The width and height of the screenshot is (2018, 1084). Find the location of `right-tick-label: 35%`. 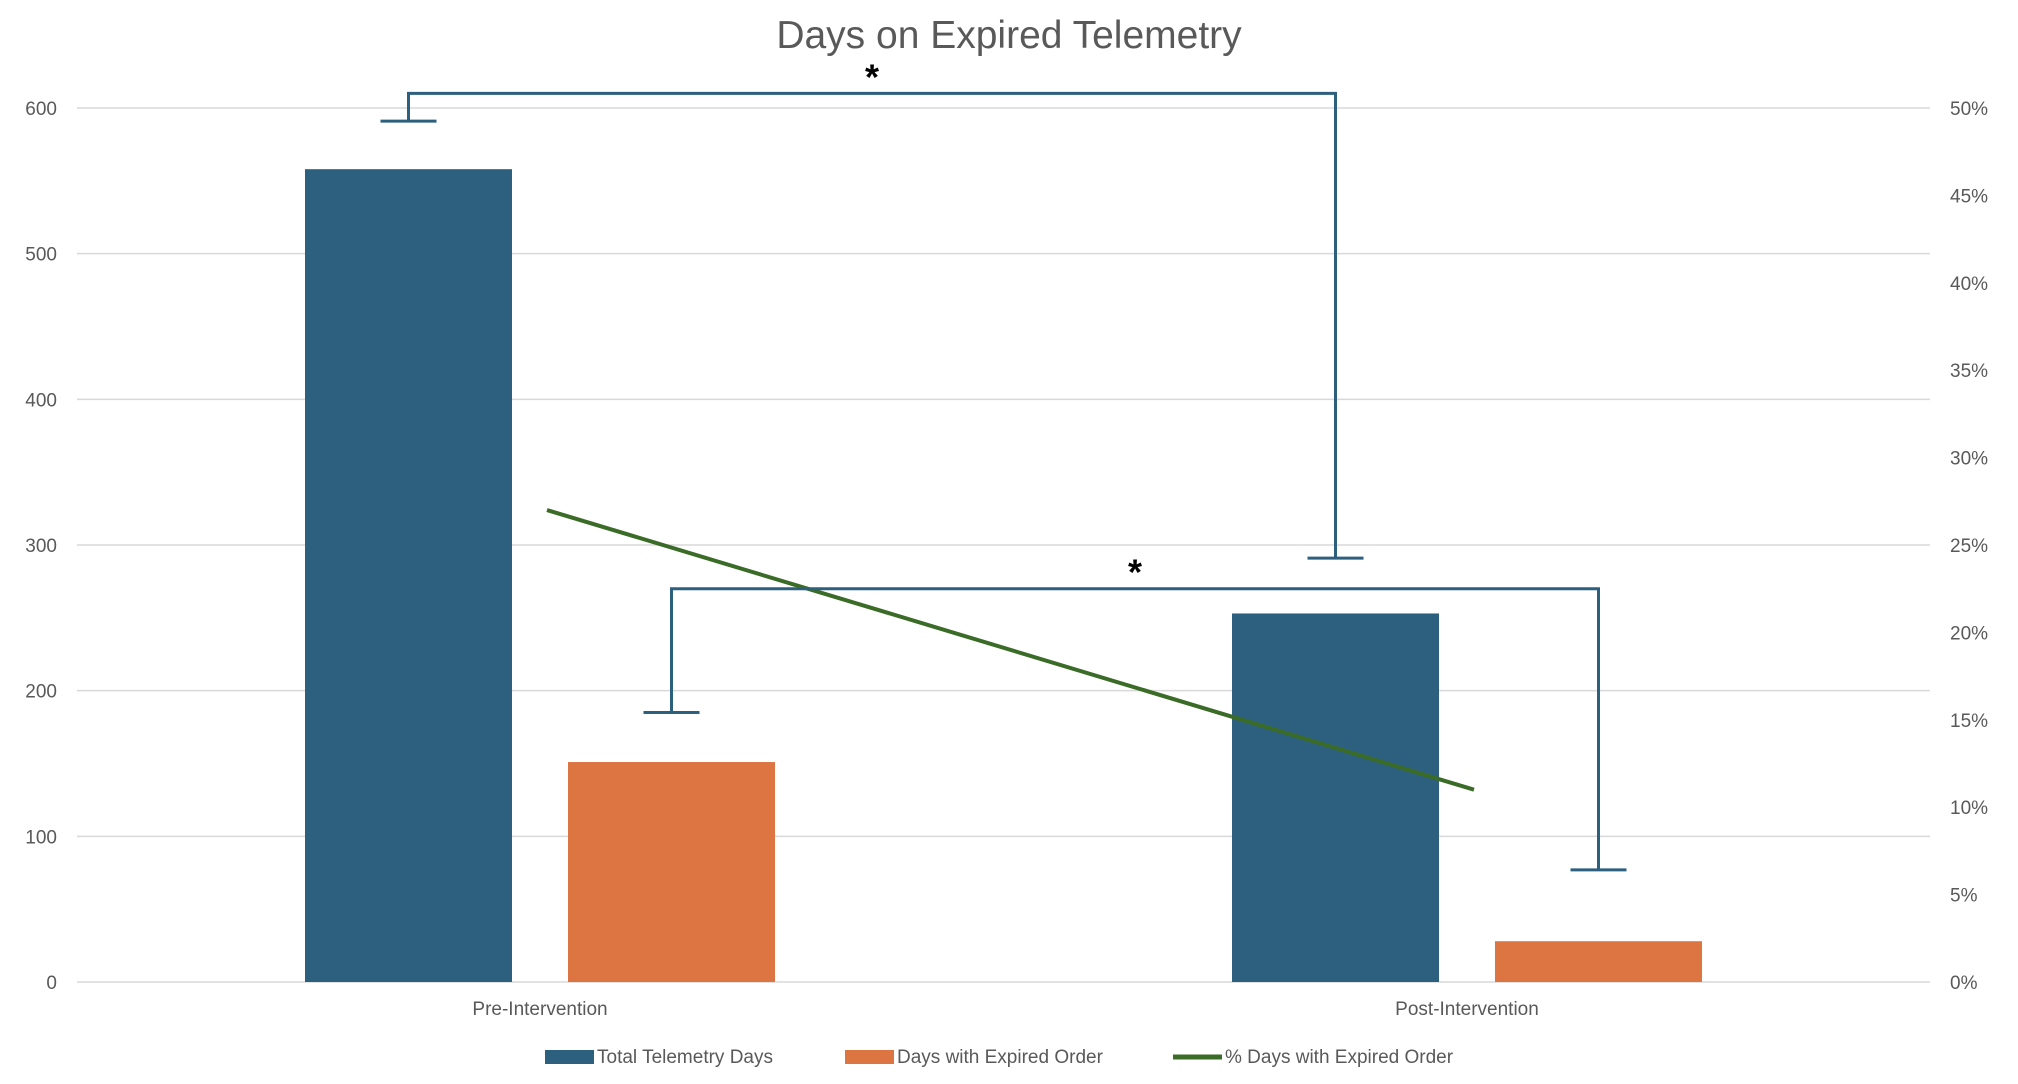

right-tick-label: 35% is located at coordinates (1969, 371).